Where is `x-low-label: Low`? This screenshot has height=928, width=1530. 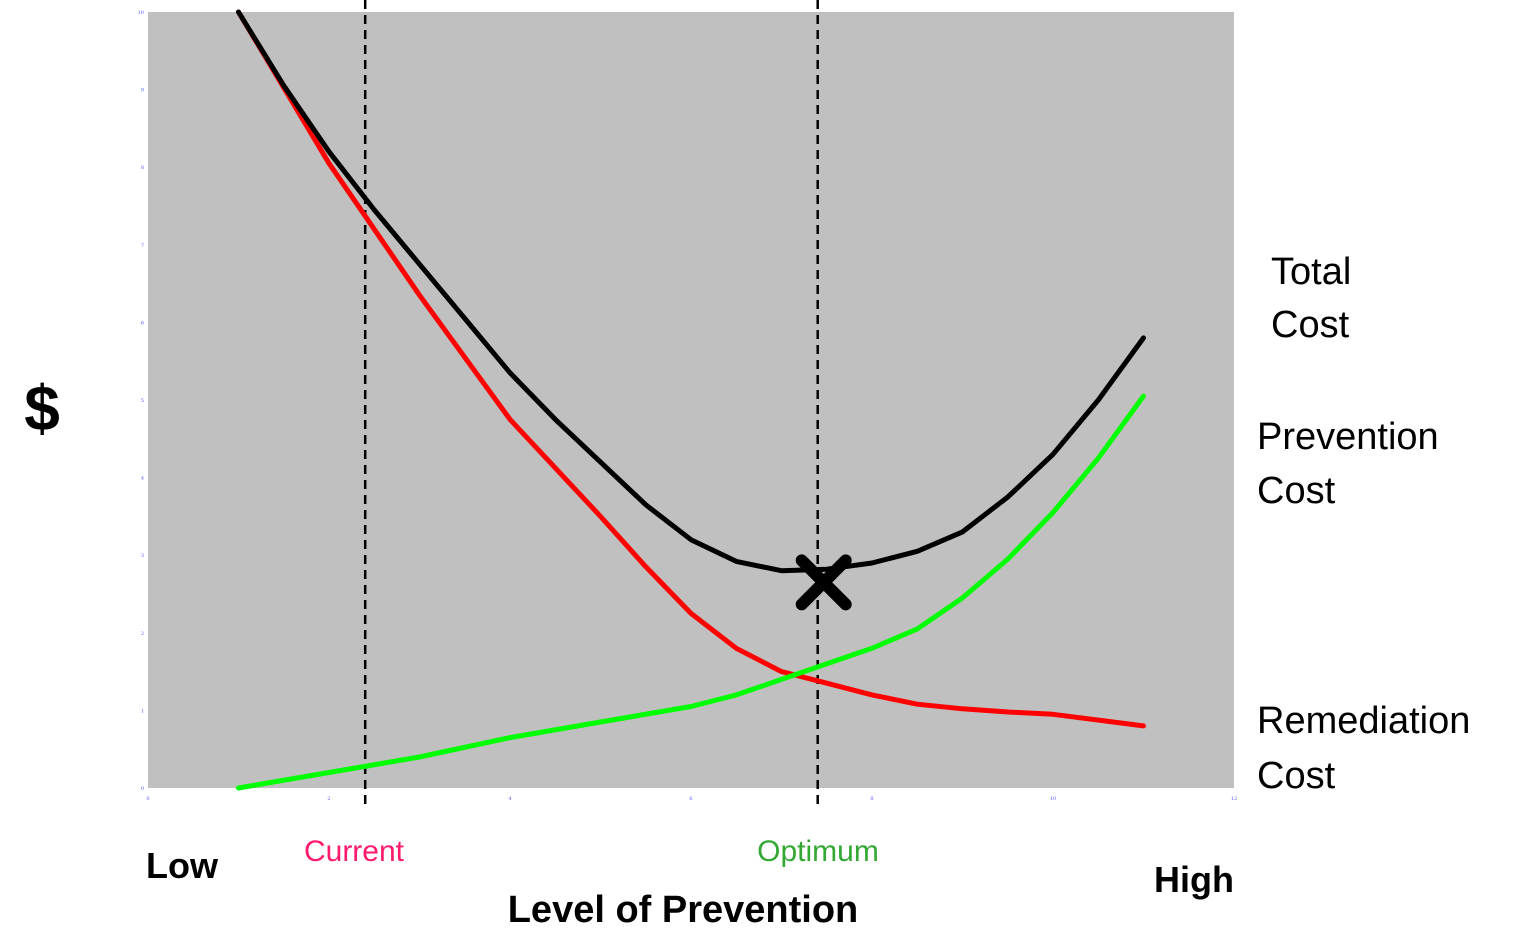 x-low-label: Low is located at coordinates (182, 865).